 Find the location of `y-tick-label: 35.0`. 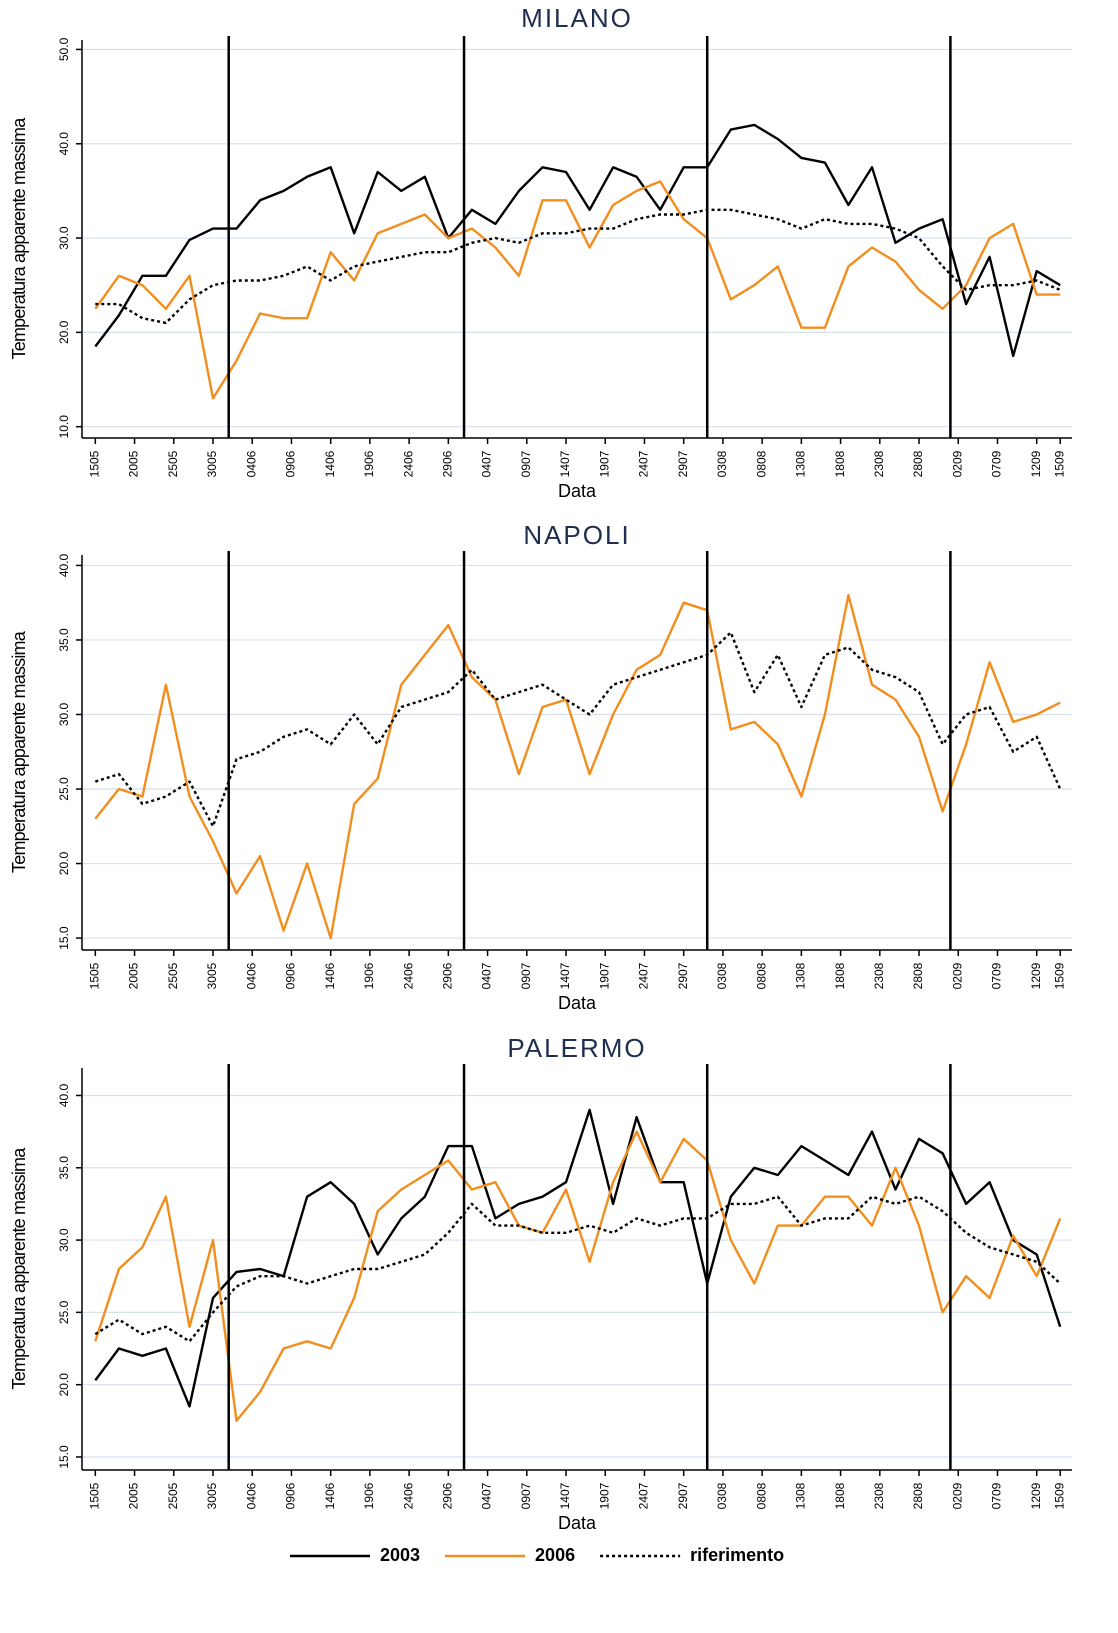

y-tick-label: 35.0 is located at coordinates (64, 640).